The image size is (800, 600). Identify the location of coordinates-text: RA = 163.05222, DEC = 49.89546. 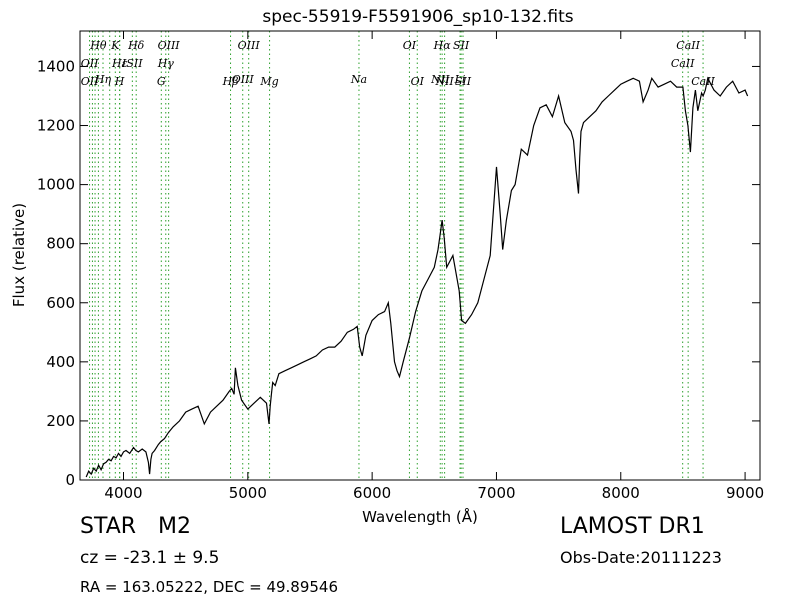
(209, 587).